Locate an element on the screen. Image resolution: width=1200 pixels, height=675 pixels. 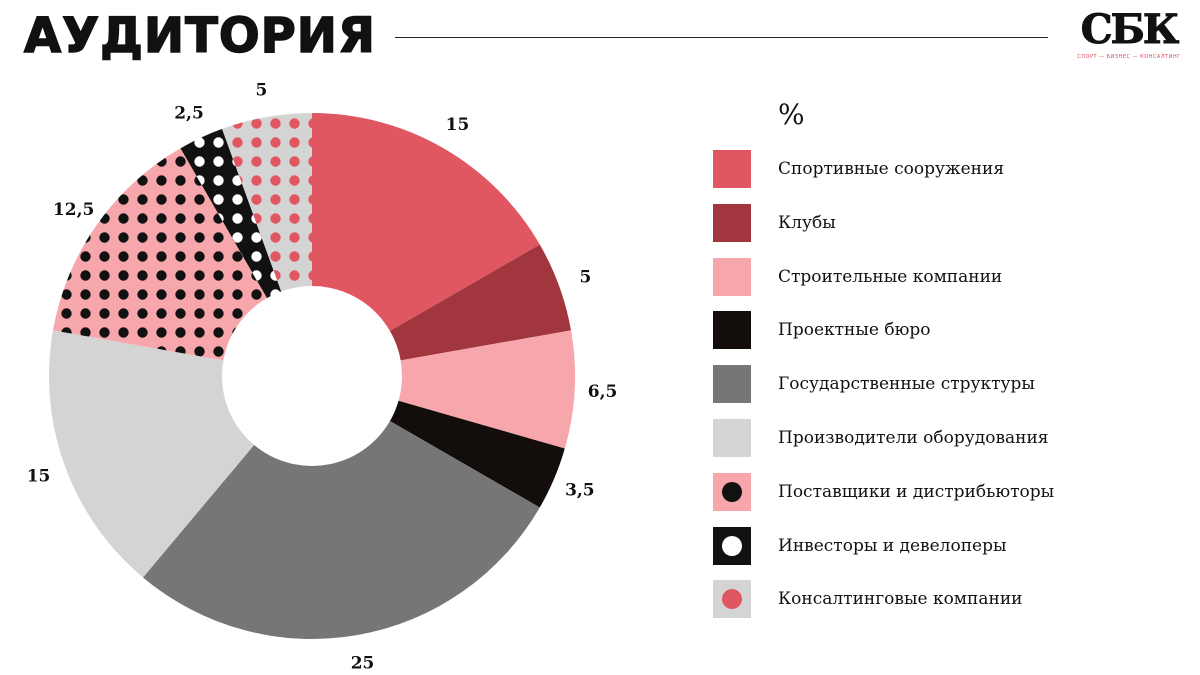
header-divider is located at coordinates (721, 37).